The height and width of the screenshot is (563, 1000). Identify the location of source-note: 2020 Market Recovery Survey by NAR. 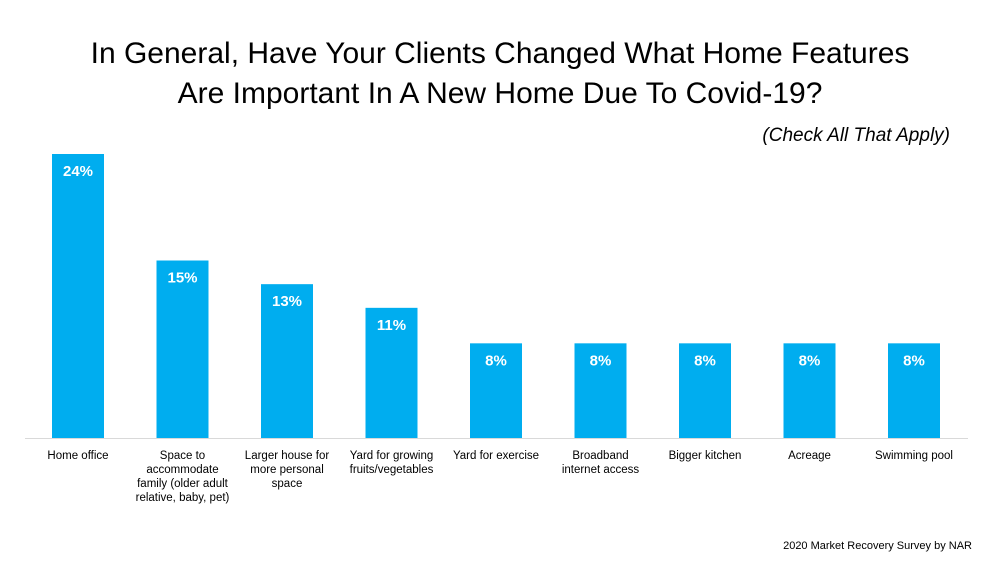
(877, 546).